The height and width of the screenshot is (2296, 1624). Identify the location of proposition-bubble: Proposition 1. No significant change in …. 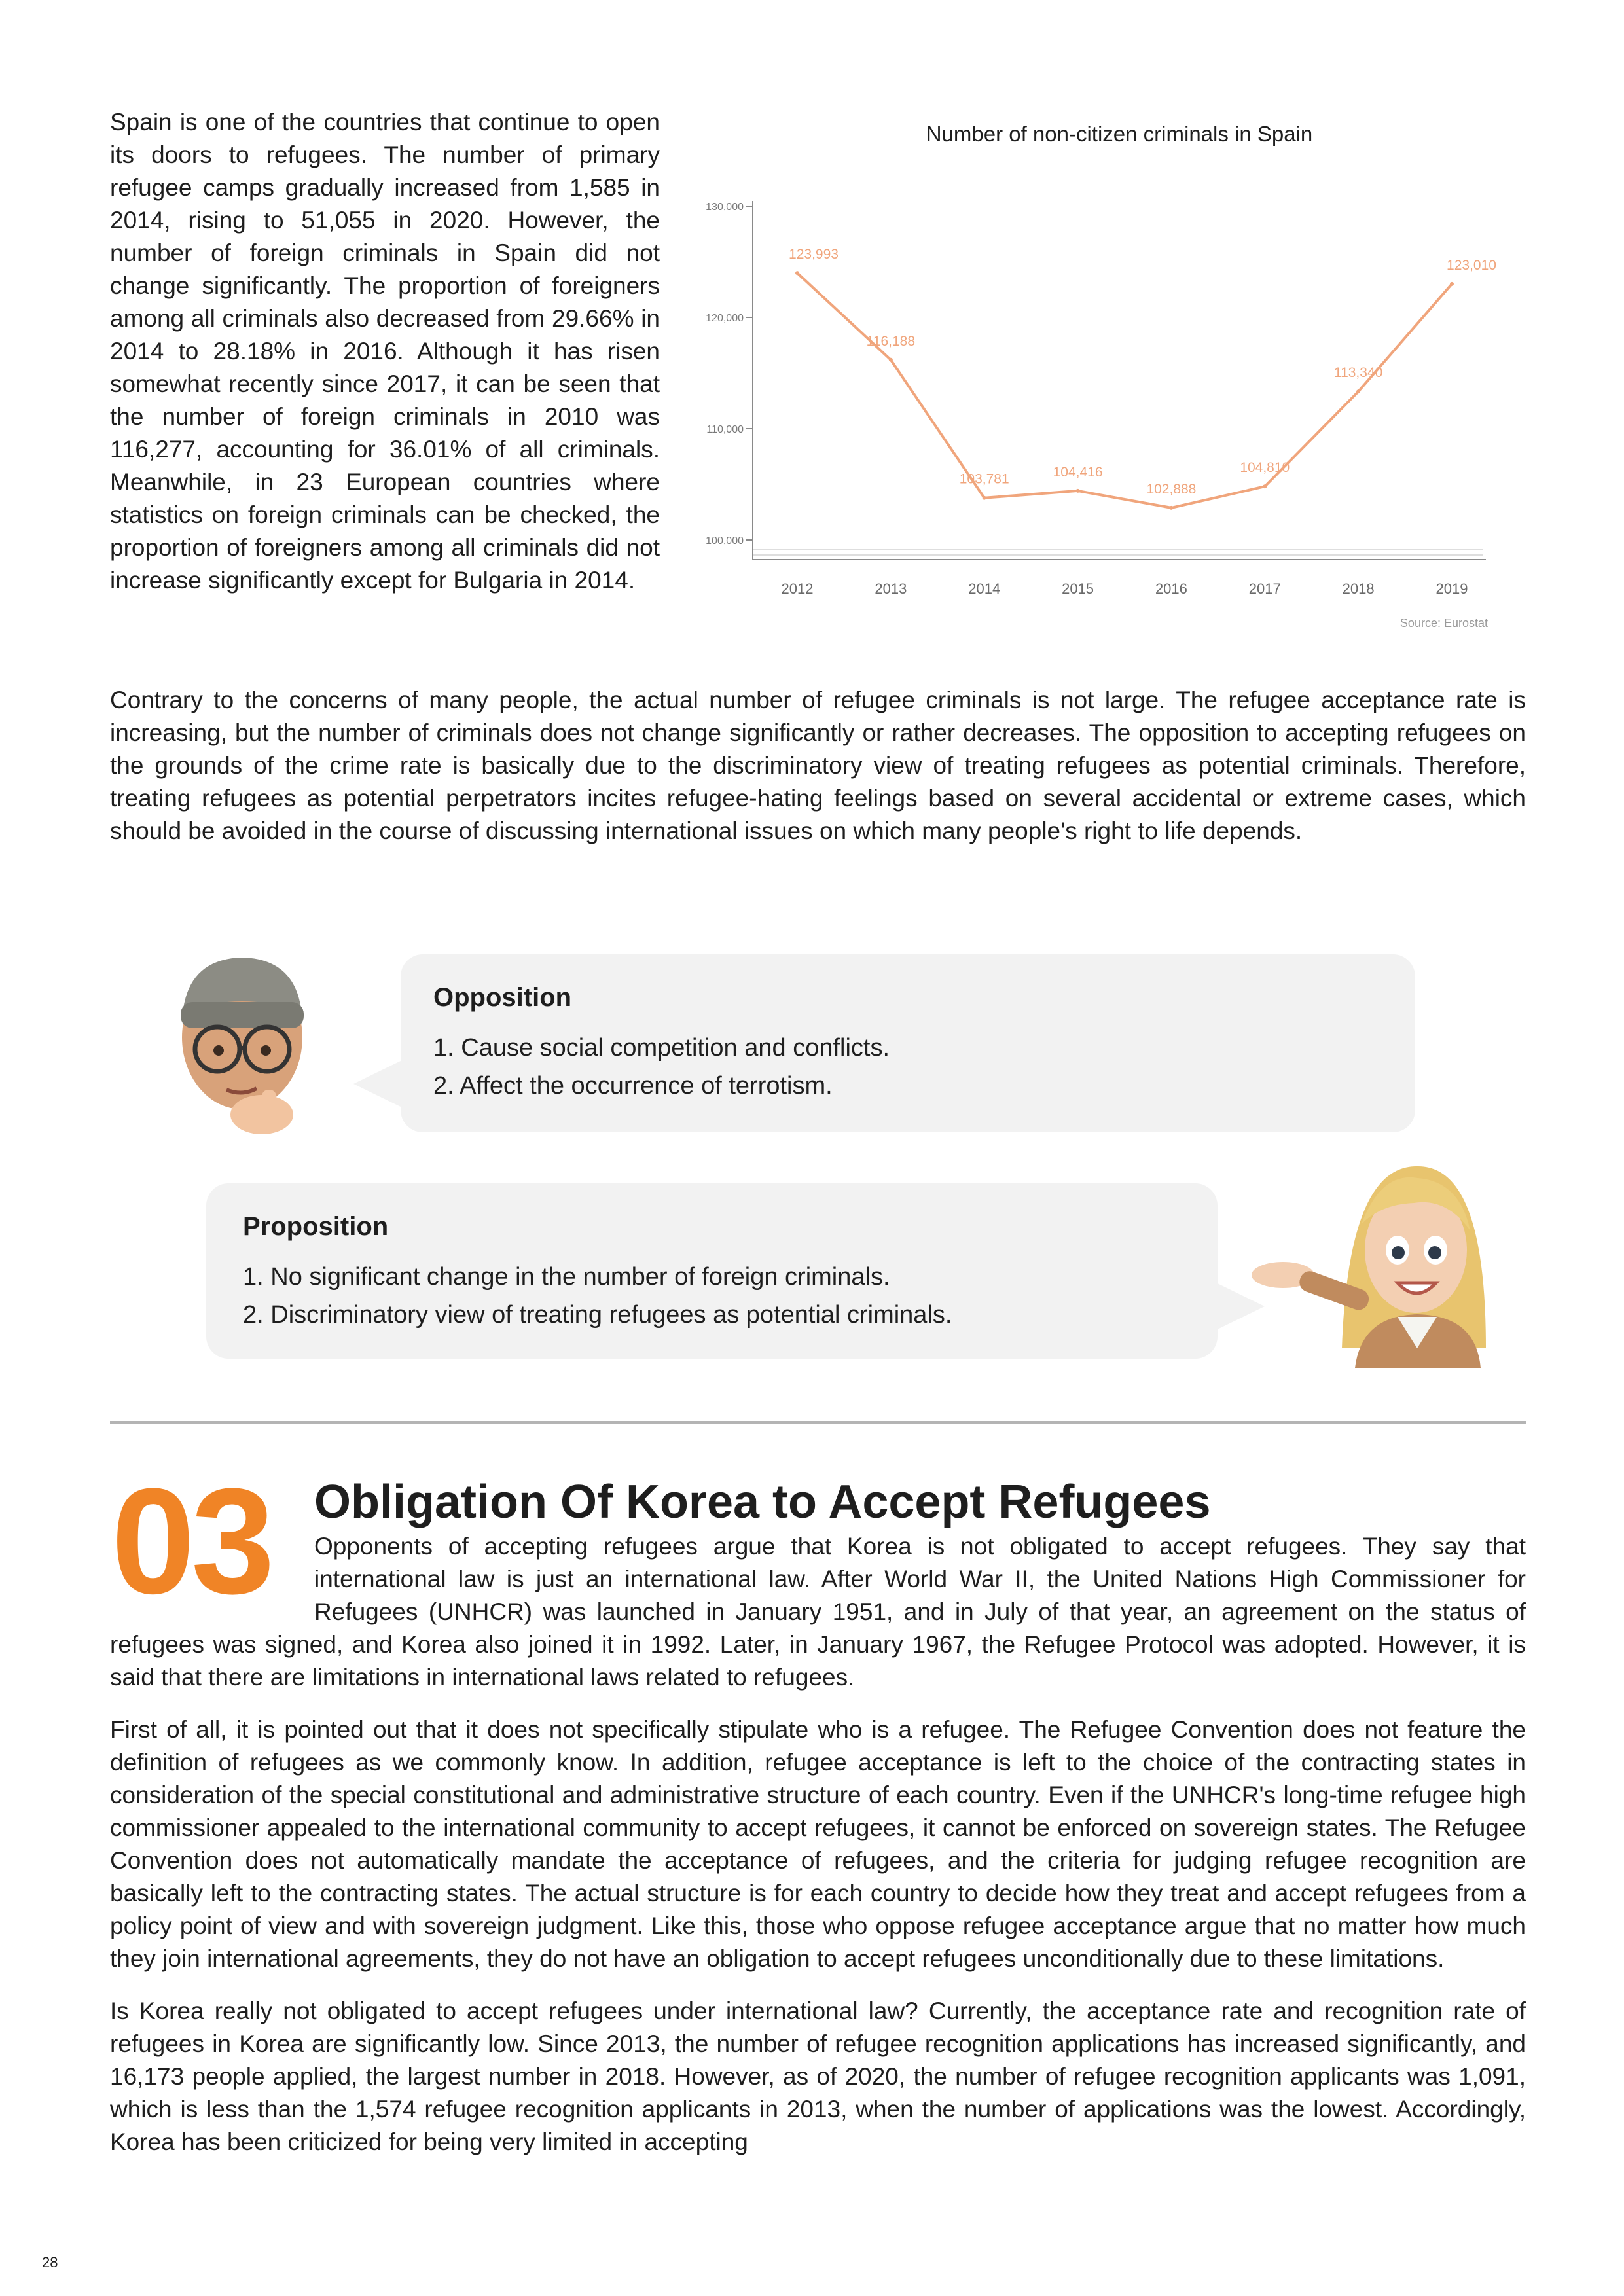
(712, 1271).